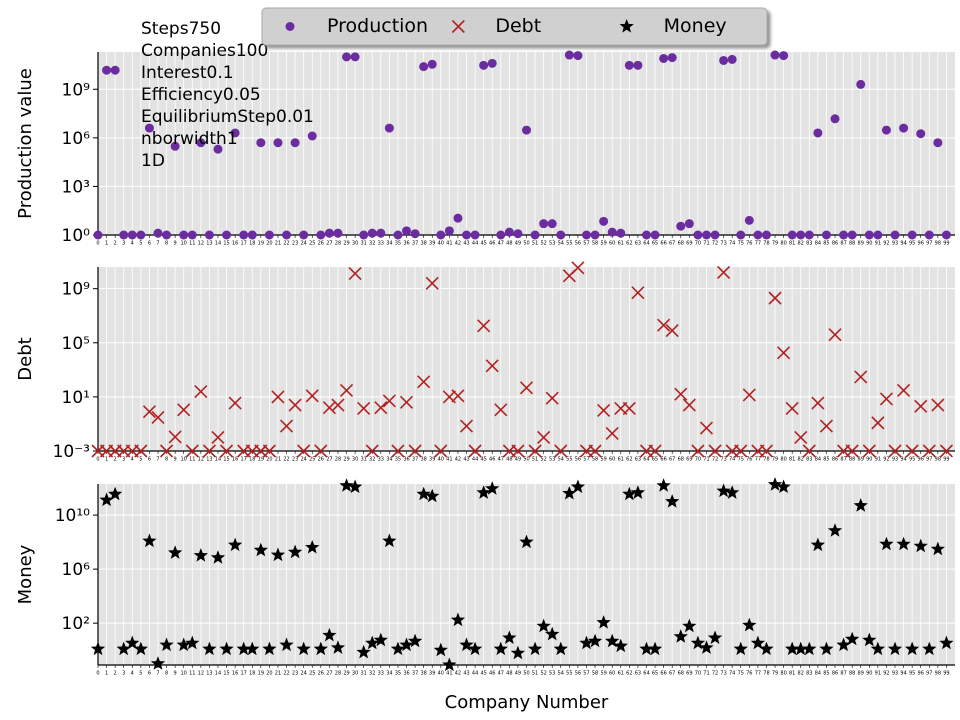 The width and height of the screenshot is (960, 720). Describe the element at coordinates (586, 674) in the screenshot. I see `x-tick-label: 57` at that location.